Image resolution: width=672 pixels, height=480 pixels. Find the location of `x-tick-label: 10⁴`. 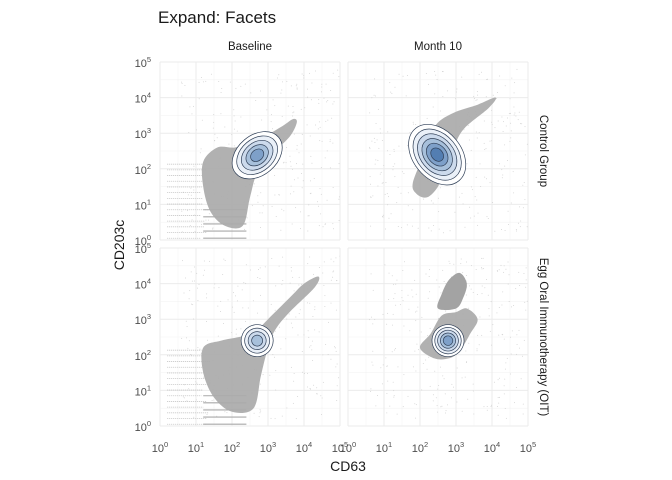

x-tick-label: 10⁴ is located at coordinates (492, 447).